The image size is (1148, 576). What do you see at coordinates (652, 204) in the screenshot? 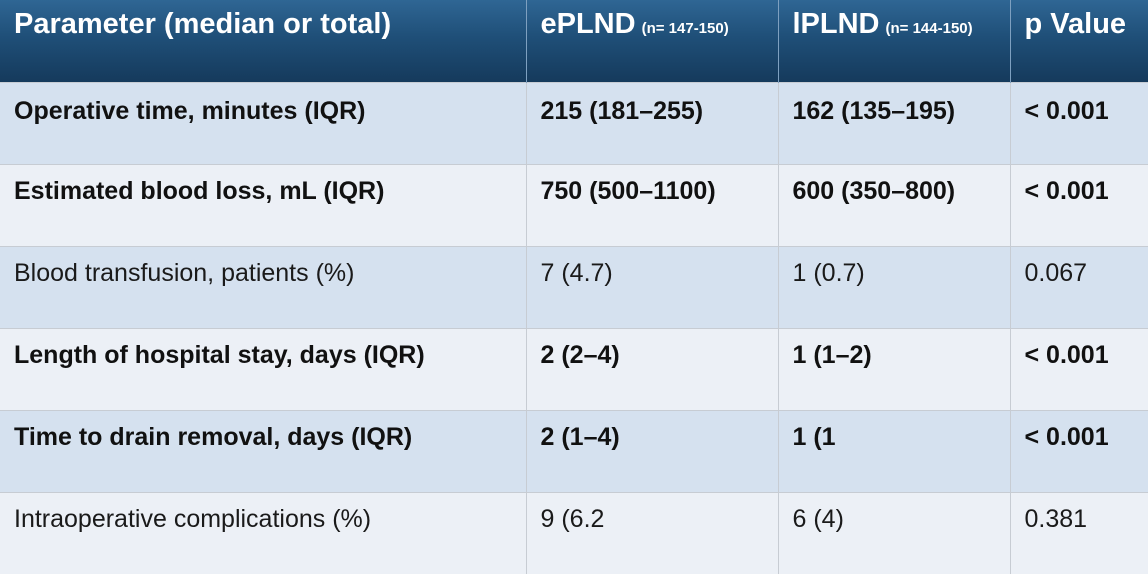
I see `cell-eplnd: 750 (500–1100)` at bounding box center [652, 204].